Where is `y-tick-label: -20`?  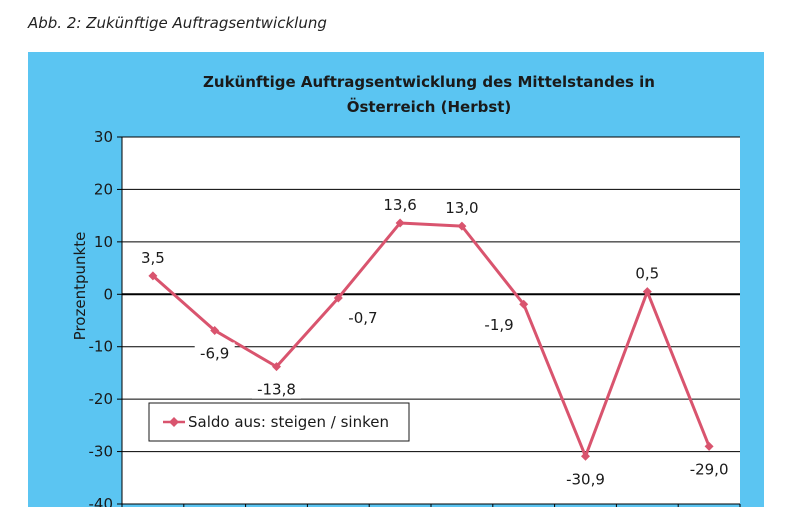 y-tick-label: -20 is located at coordinates (101, 399).